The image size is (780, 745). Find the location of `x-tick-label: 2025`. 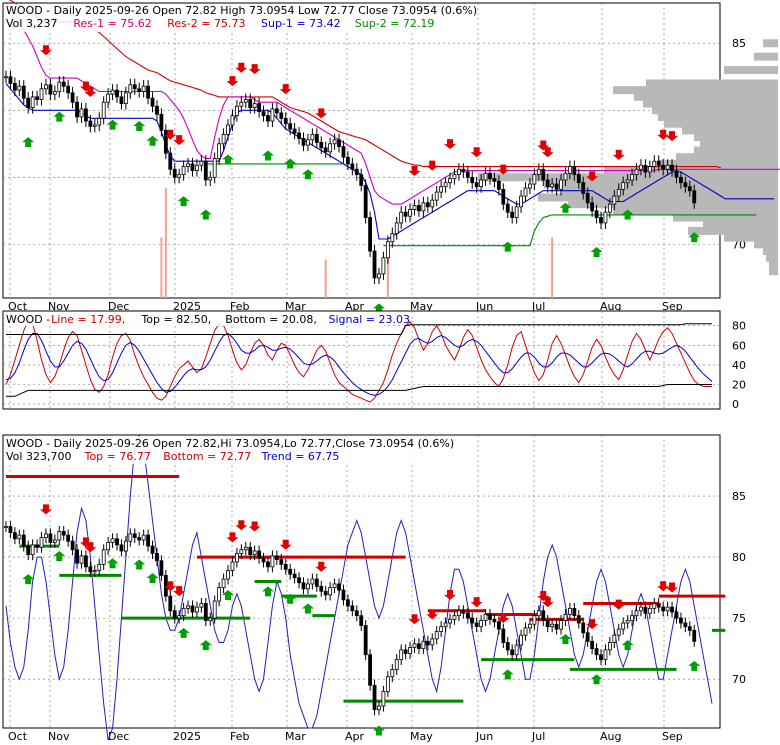

x-tick-label: 2025 is located at coordinates (187, 306).